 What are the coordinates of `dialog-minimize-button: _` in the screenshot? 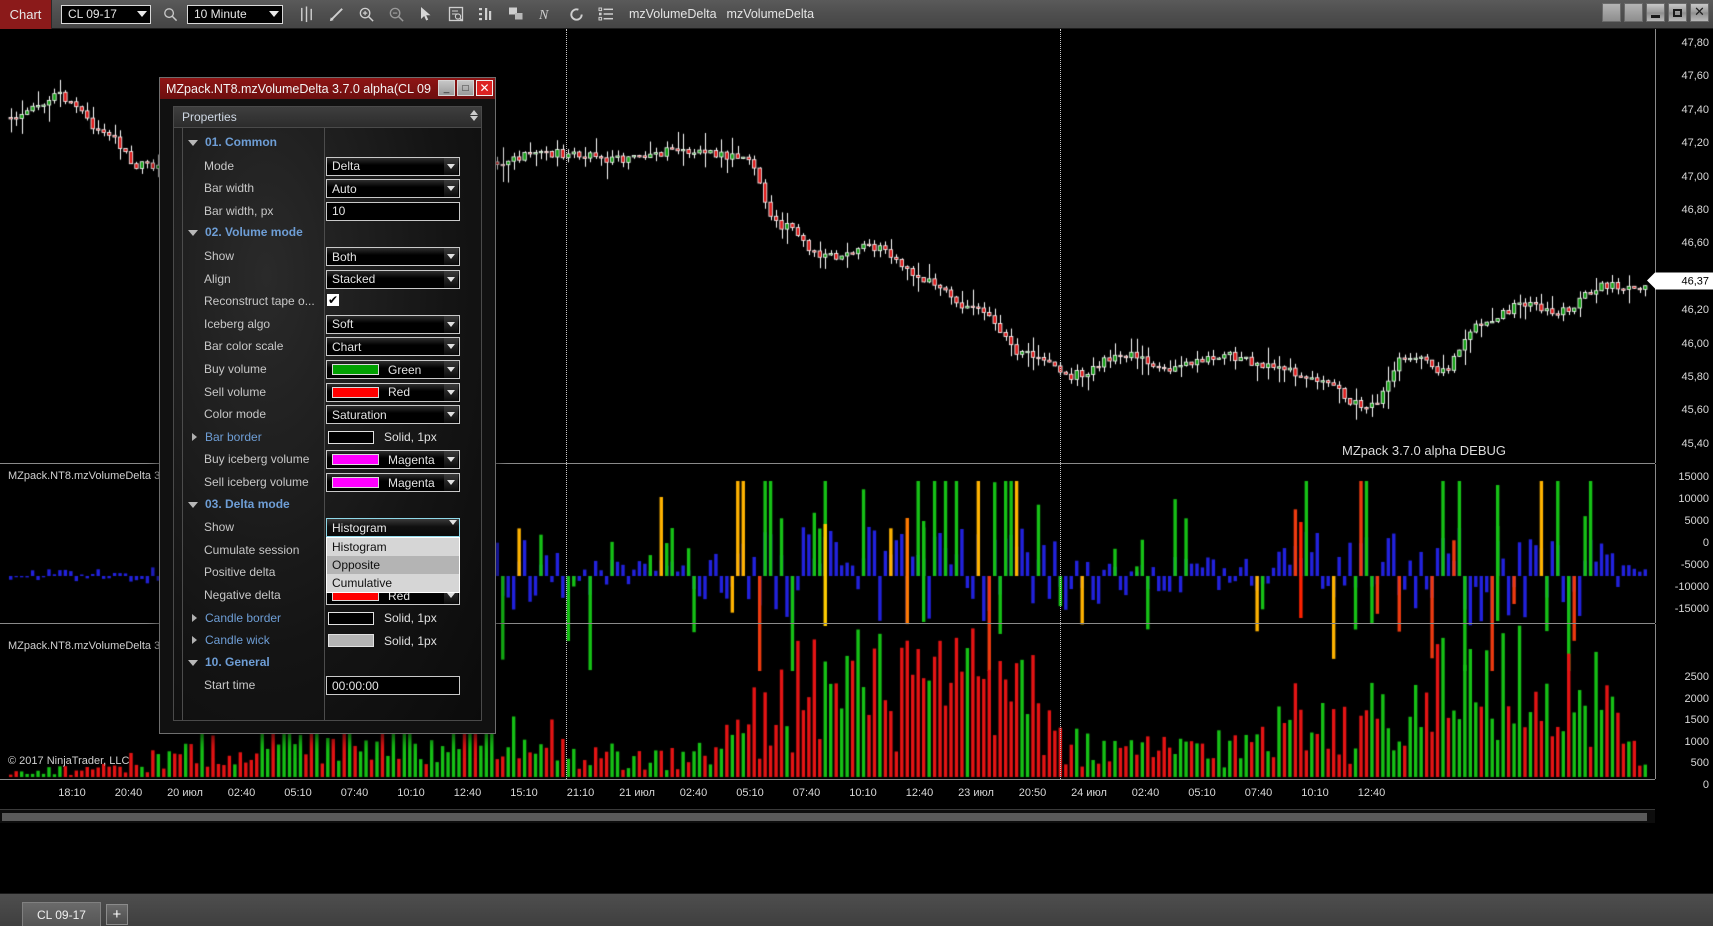 It's located at (446, 88).